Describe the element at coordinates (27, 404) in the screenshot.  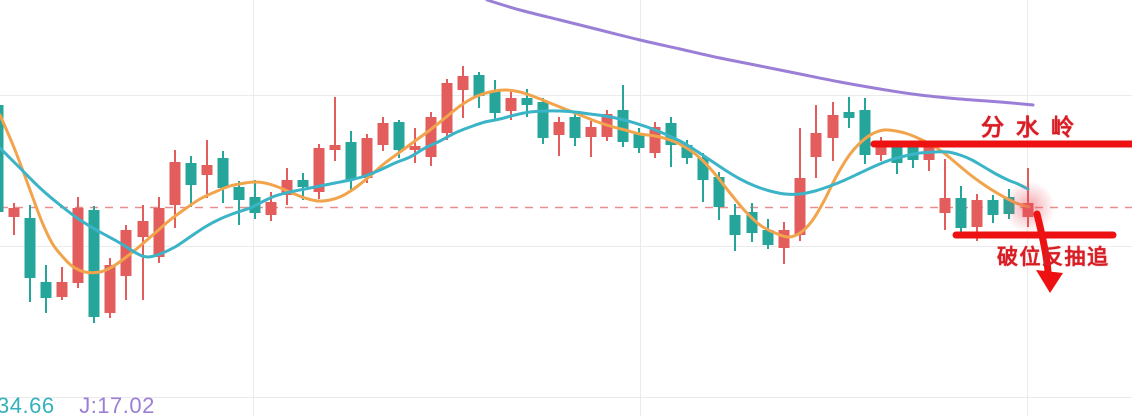
I see `indicator-value-teal: 34.66` at that location.